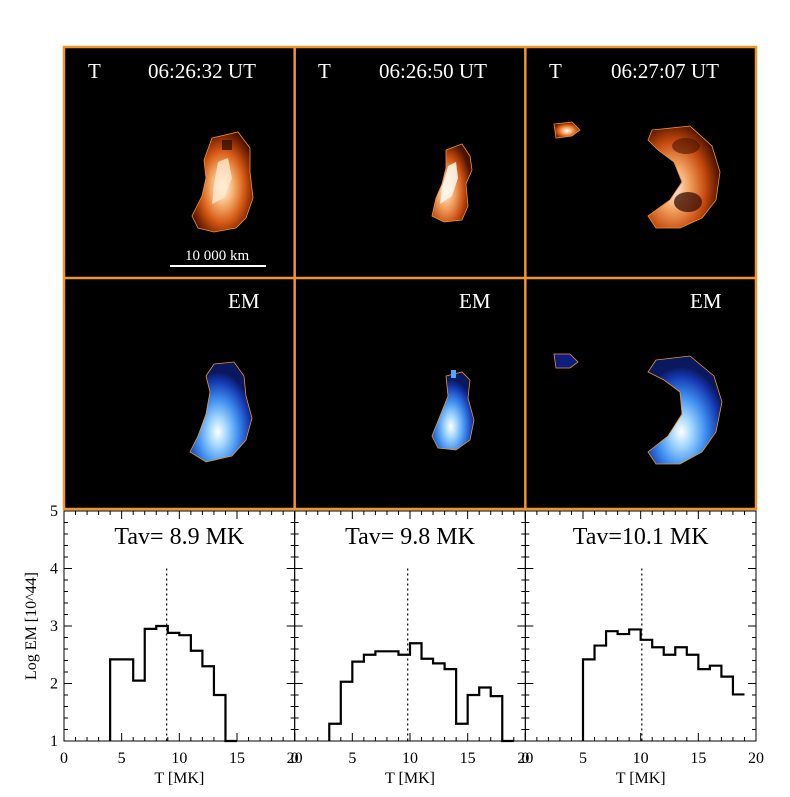 This screenshot has width=790, height=797. I want to click on panel-title-3: Tav=10.1 MK, so click(641, 537).